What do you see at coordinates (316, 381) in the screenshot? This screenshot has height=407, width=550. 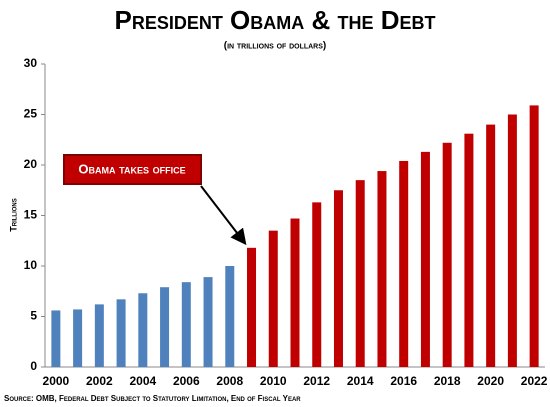 I see `x-tick-label: 2012` at bounding box center [316, 381].